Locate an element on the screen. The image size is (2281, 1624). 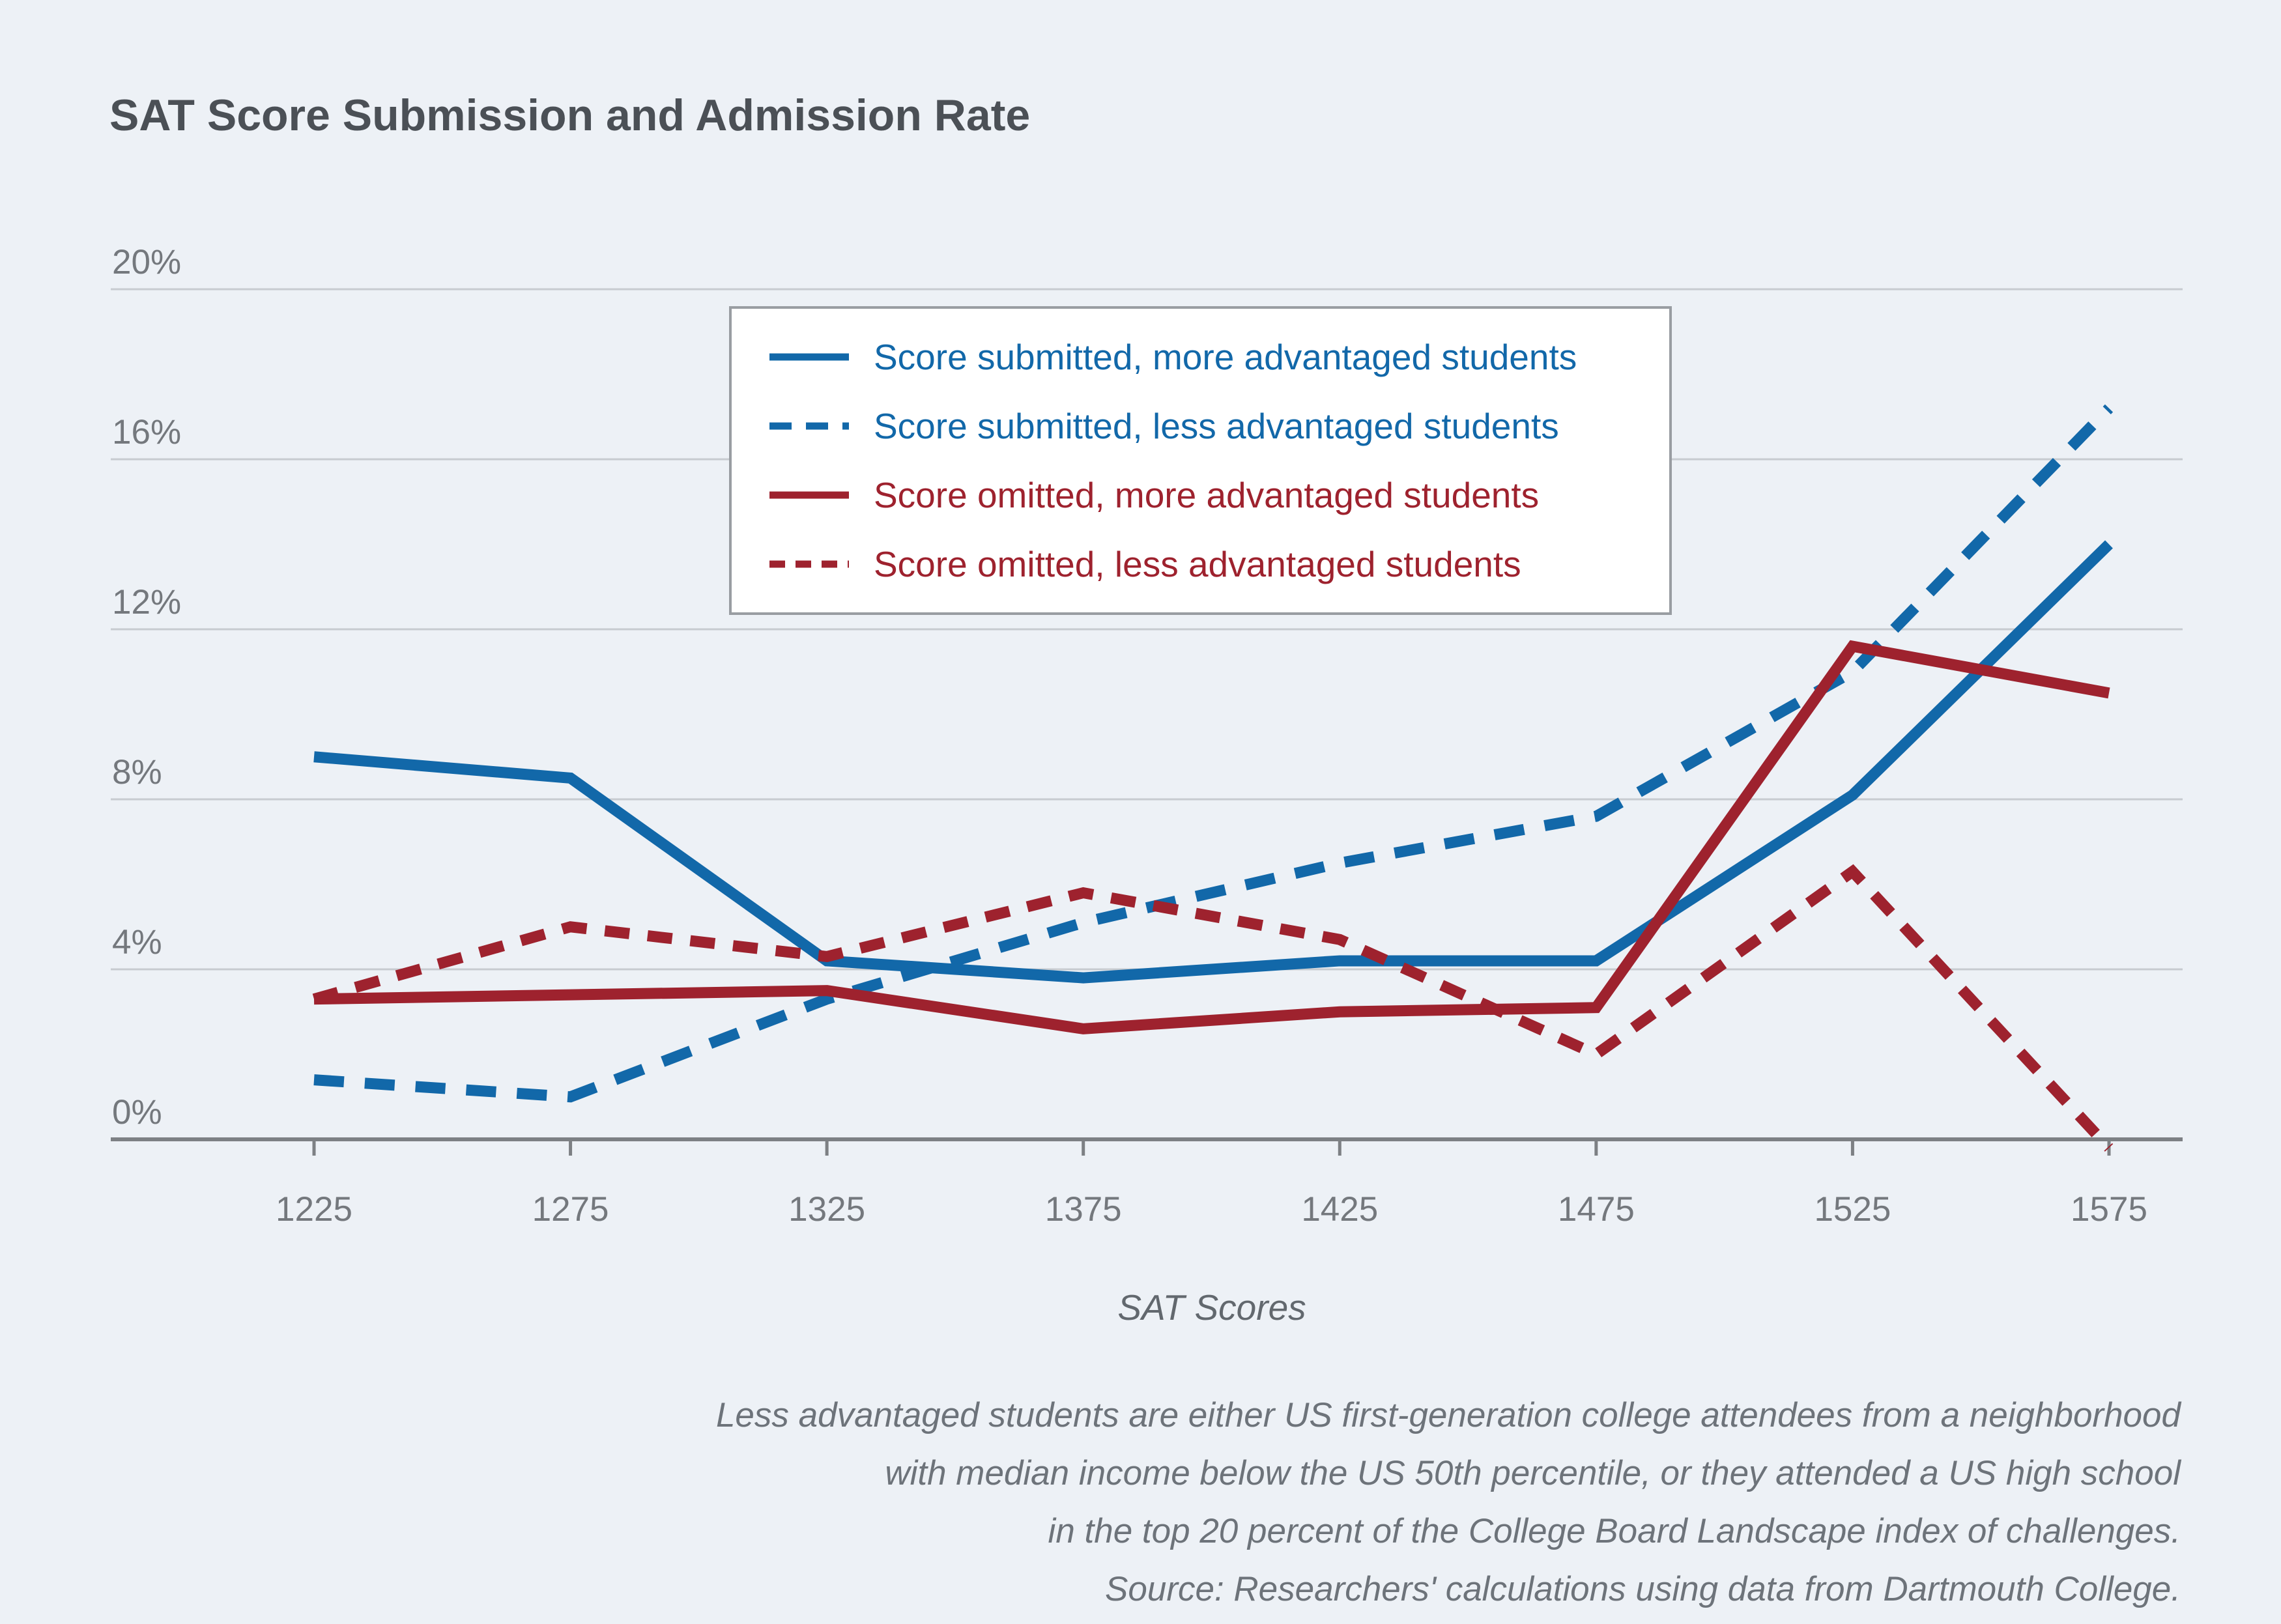
x-axis-label-1325: 1325 is located at coordinates (826, 1209).